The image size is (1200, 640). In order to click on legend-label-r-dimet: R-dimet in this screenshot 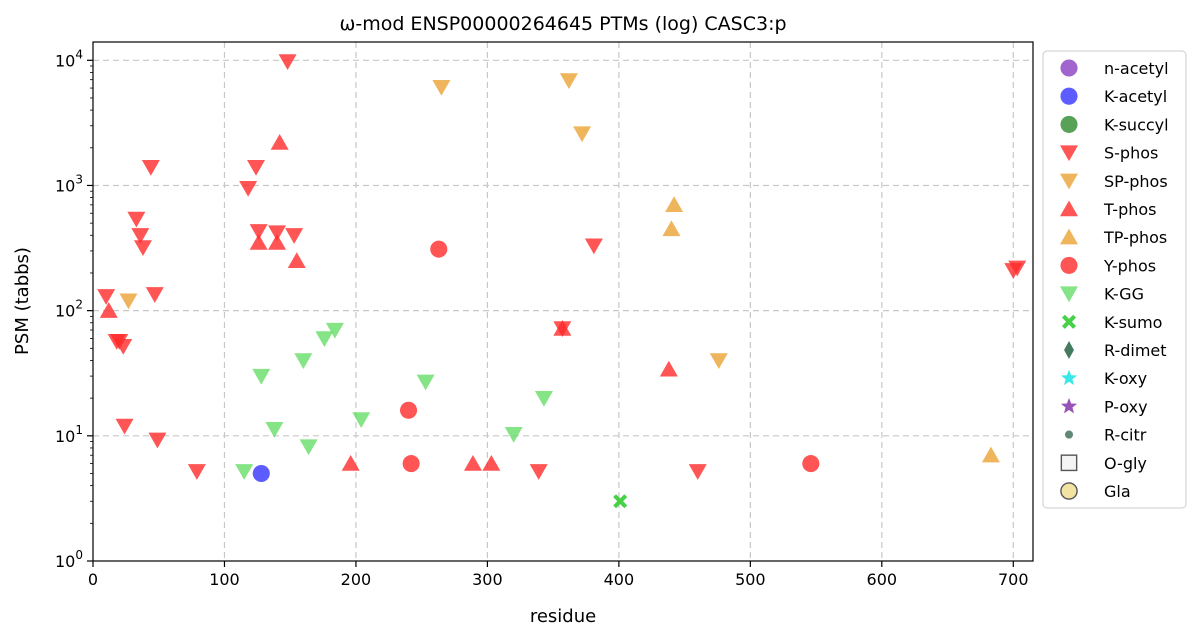, I will do `click(1135, 350)`.